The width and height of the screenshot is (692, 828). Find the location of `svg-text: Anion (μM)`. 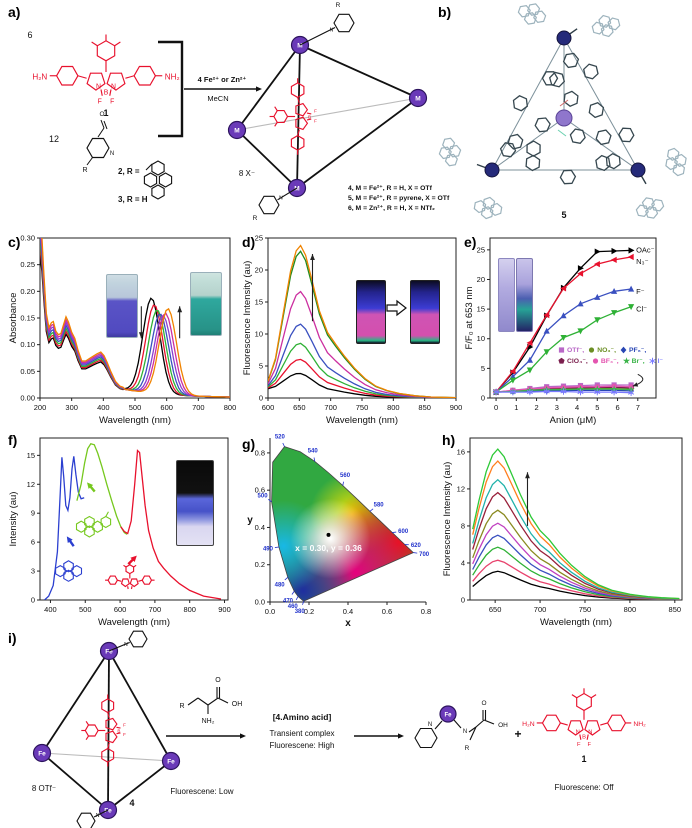

svg-text: Anion (μM) is located at coordinates (573, 420).